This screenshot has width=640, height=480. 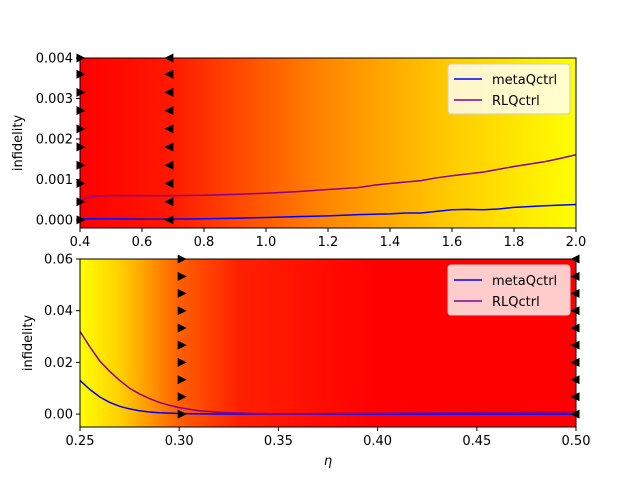 What do you see at coordinates (80, 441) in the screenshot?
I see `x-tick-label: 0.25` at bounding box center [80, 441].